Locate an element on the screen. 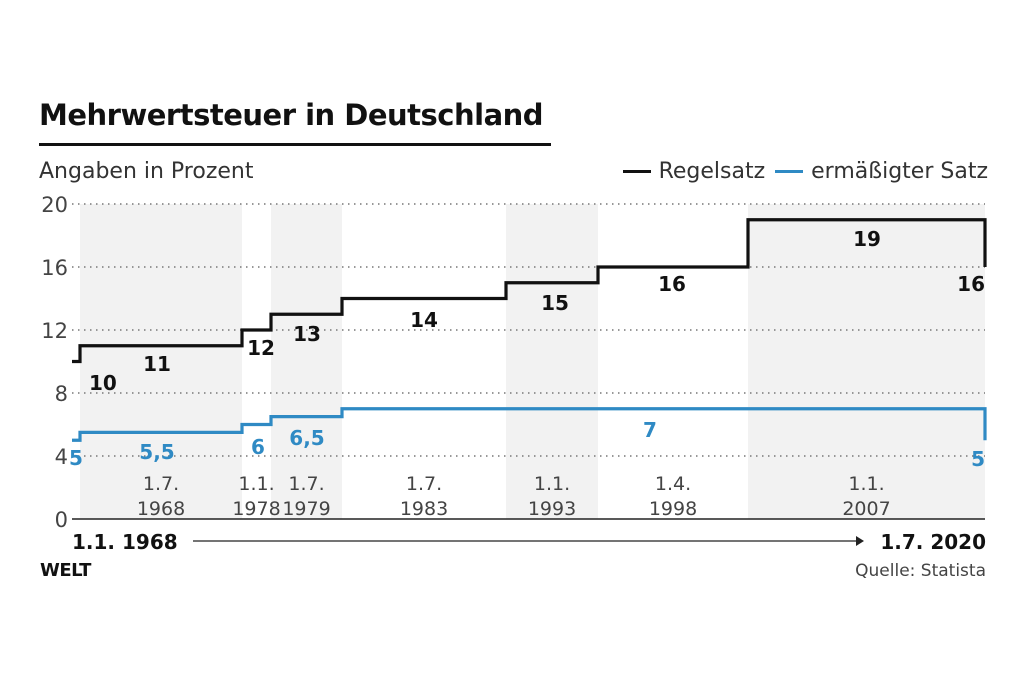 The width and height of the screenshot is (1024, 683). data-label: 12 is located at coordinates (261, 348).